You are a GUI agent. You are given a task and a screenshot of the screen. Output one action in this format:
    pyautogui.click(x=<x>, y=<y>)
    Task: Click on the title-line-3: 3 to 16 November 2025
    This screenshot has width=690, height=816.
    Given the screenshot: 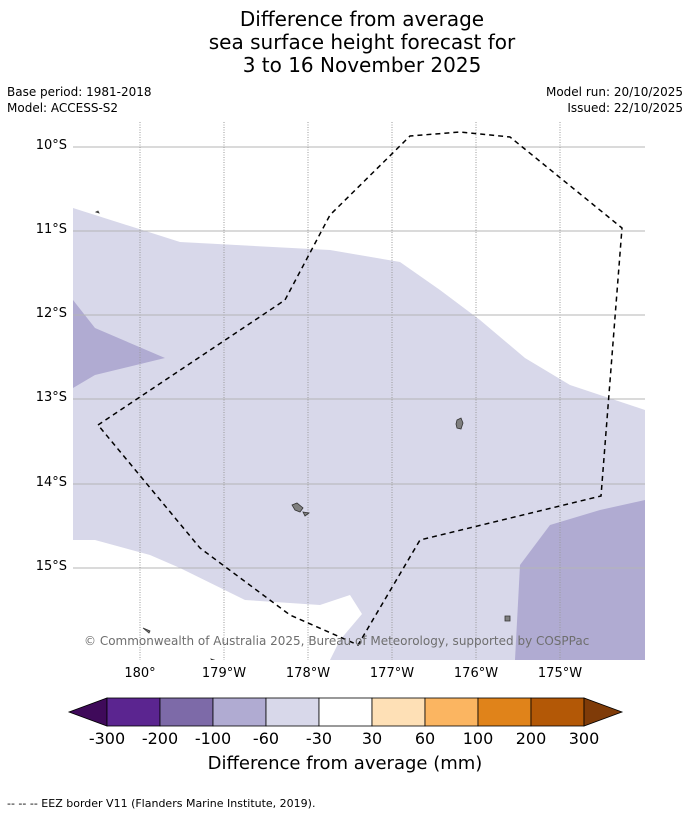 What is the action you would take?
    pyautogui.click(x=362, y=65)
    